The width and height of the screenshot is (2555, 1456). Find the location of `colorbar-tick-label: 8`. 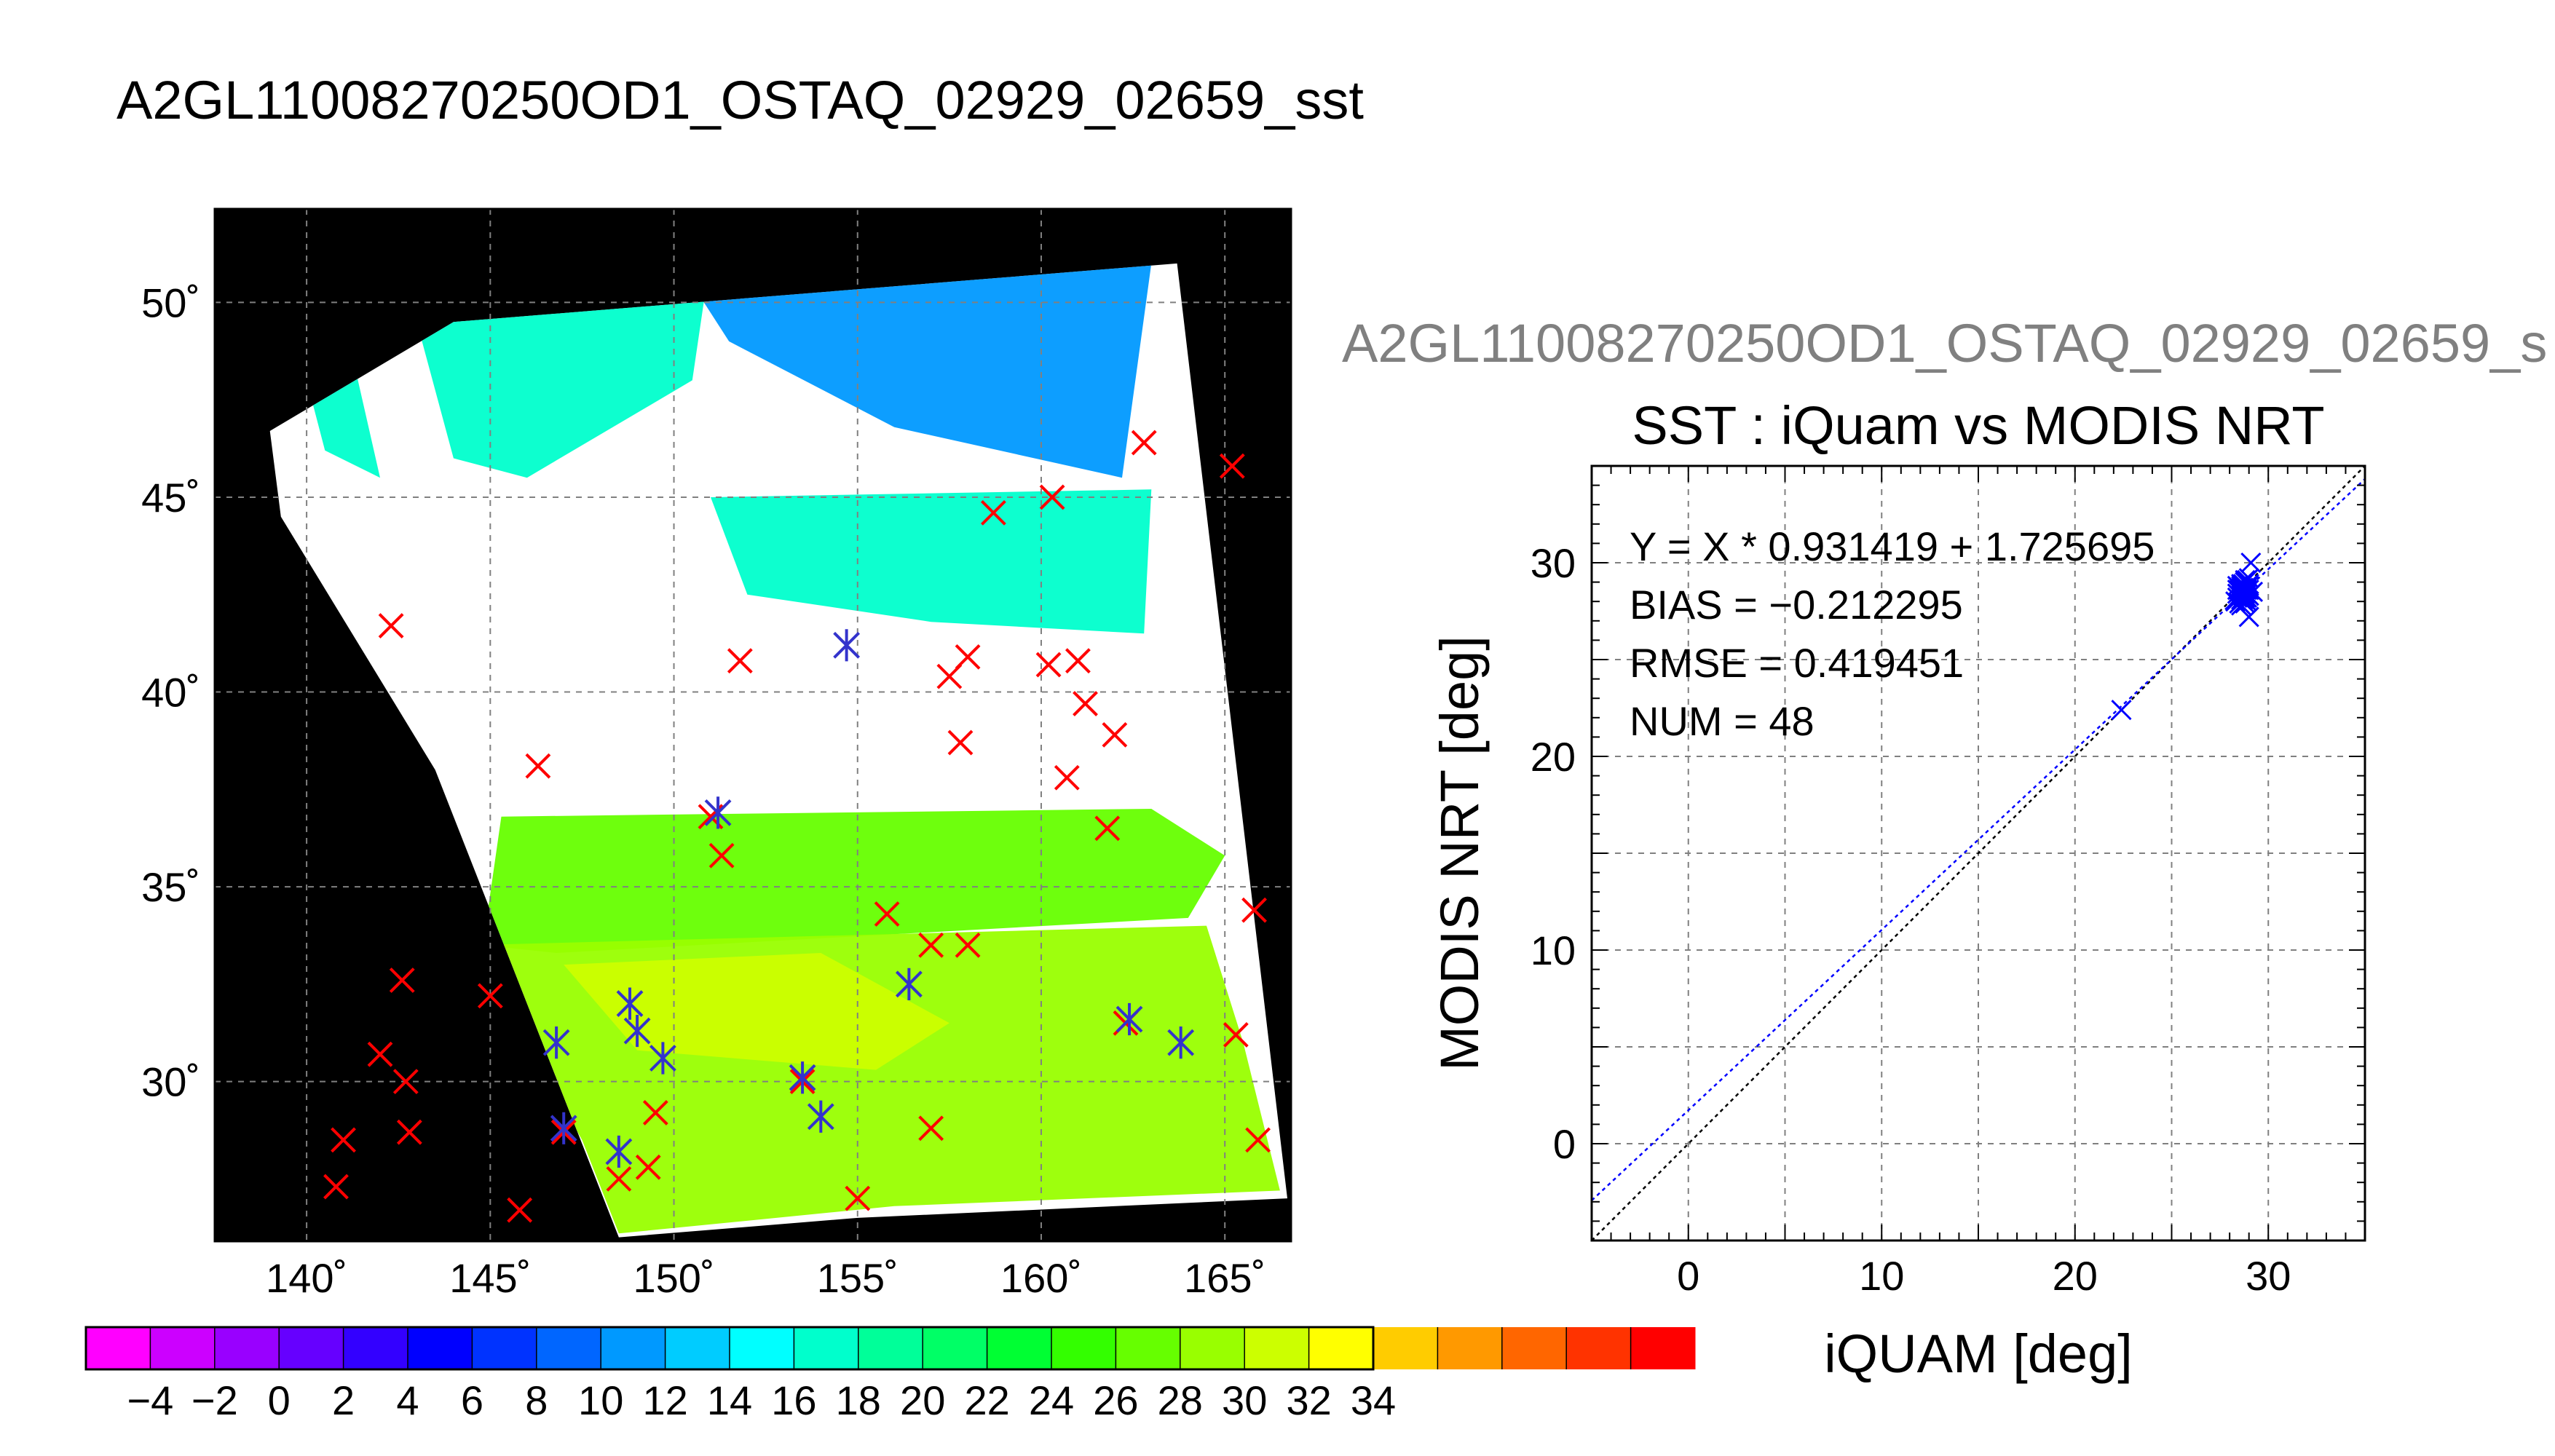

colorbar-tick-label: 8 is located at coordinates (536, 1400).